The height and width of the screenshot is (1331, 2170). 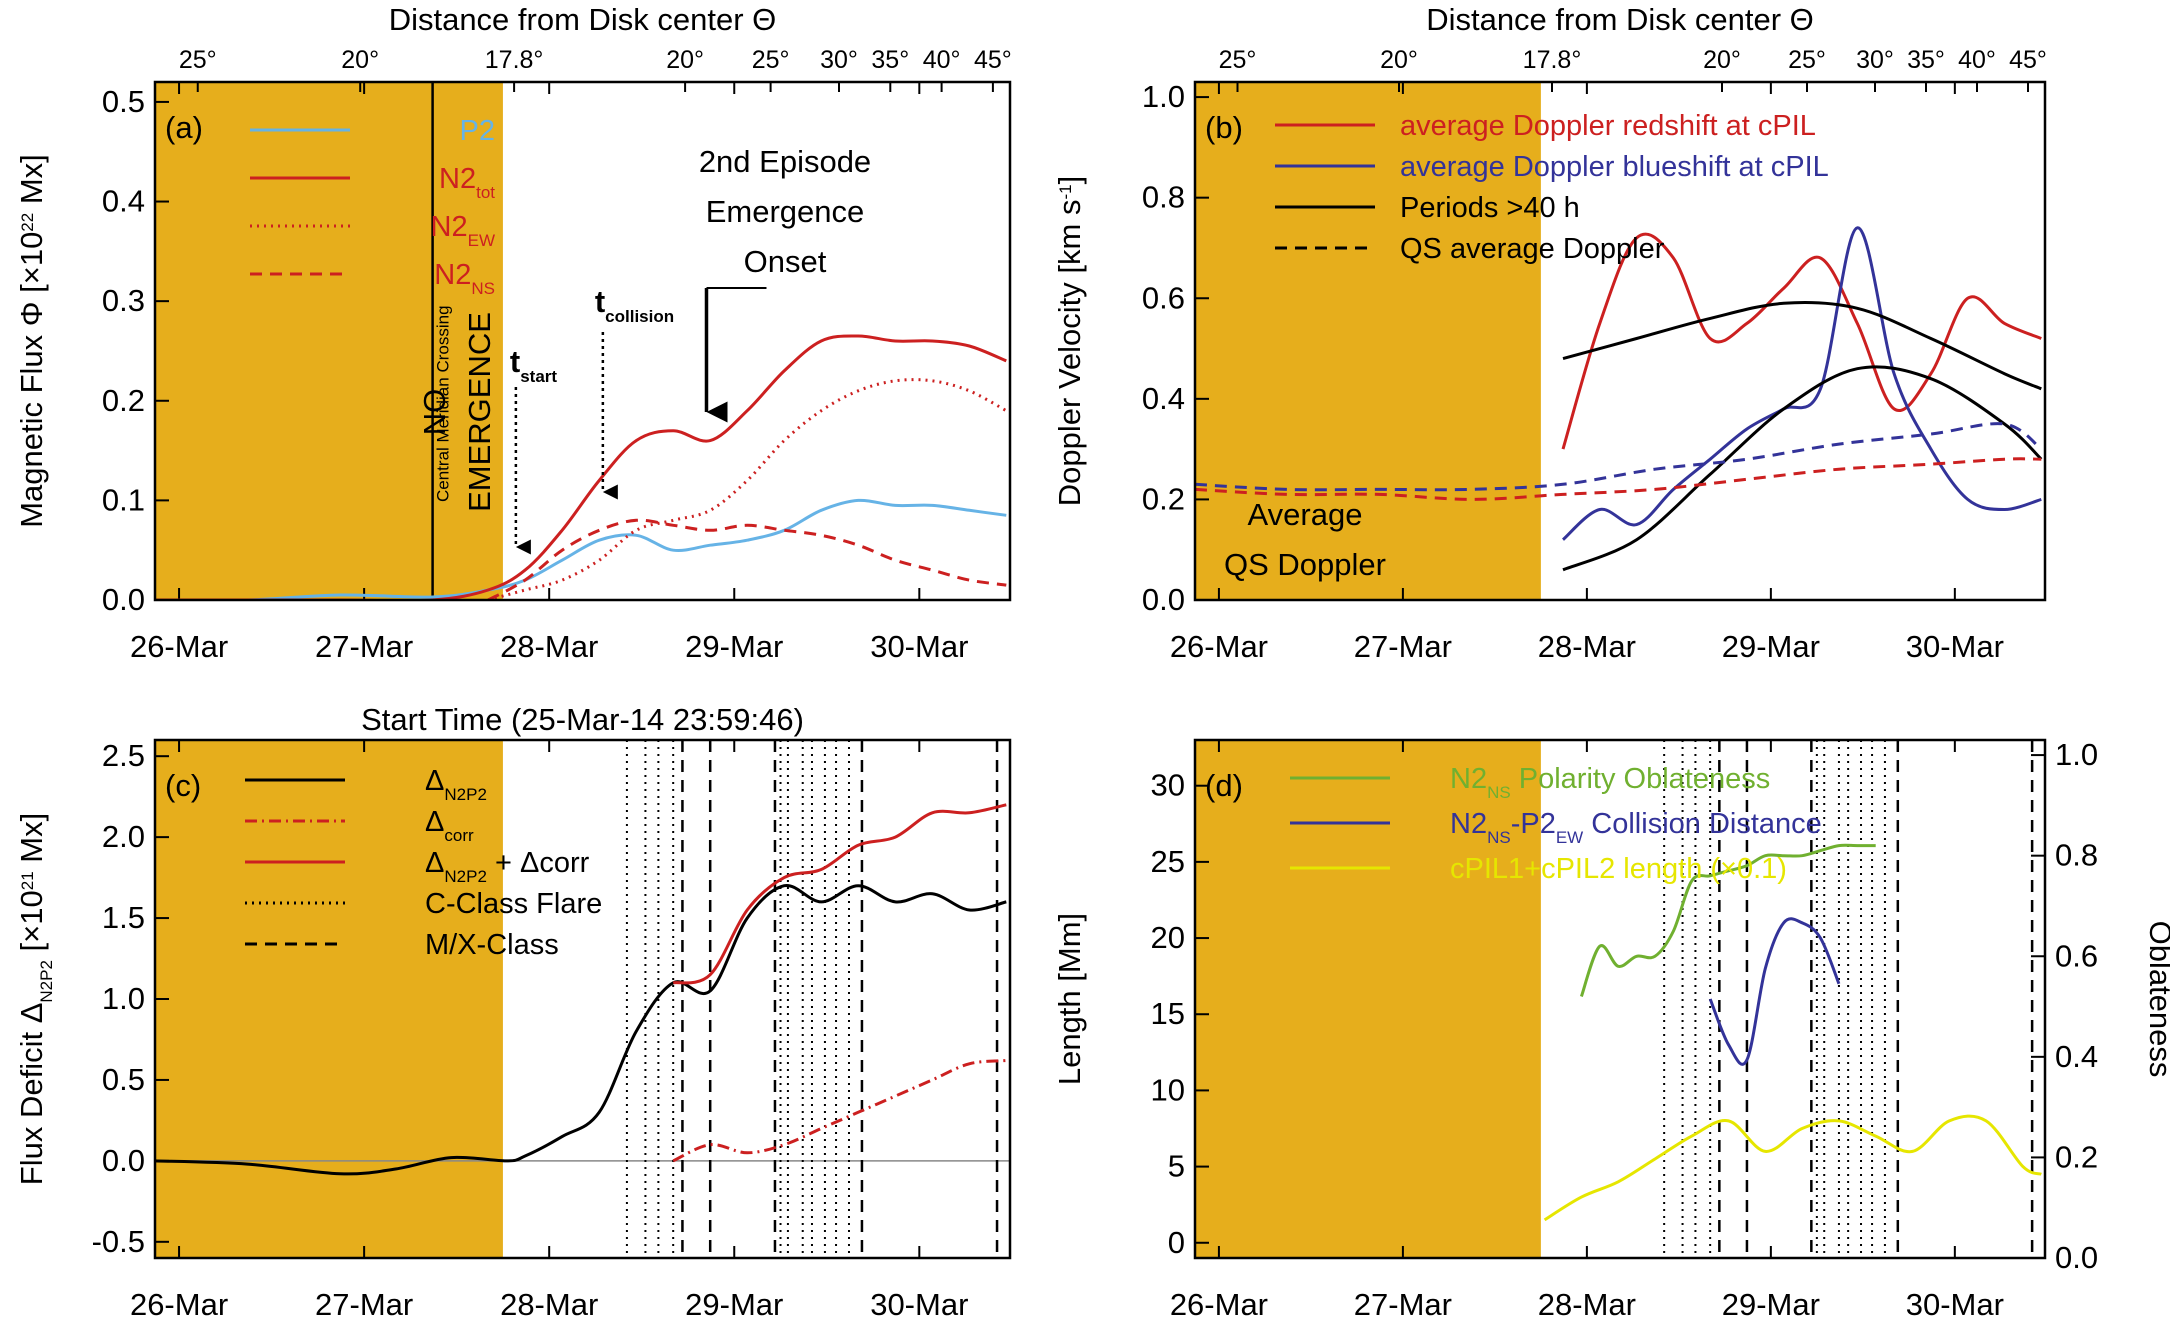 I want to click on y-tick-label-right: 0.8, so click(x=2076, y=855).